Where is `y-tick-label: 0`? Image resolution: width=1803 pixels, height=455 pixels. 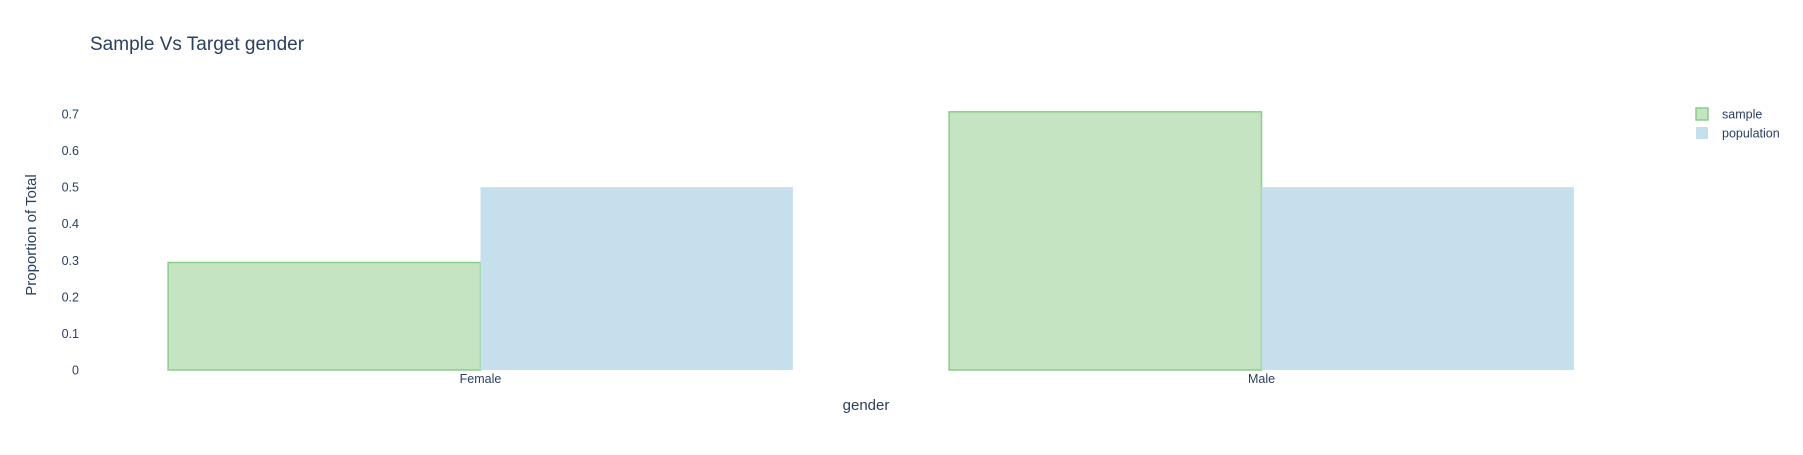
y-tick-label: 0 is located at coordinates (75, 371).